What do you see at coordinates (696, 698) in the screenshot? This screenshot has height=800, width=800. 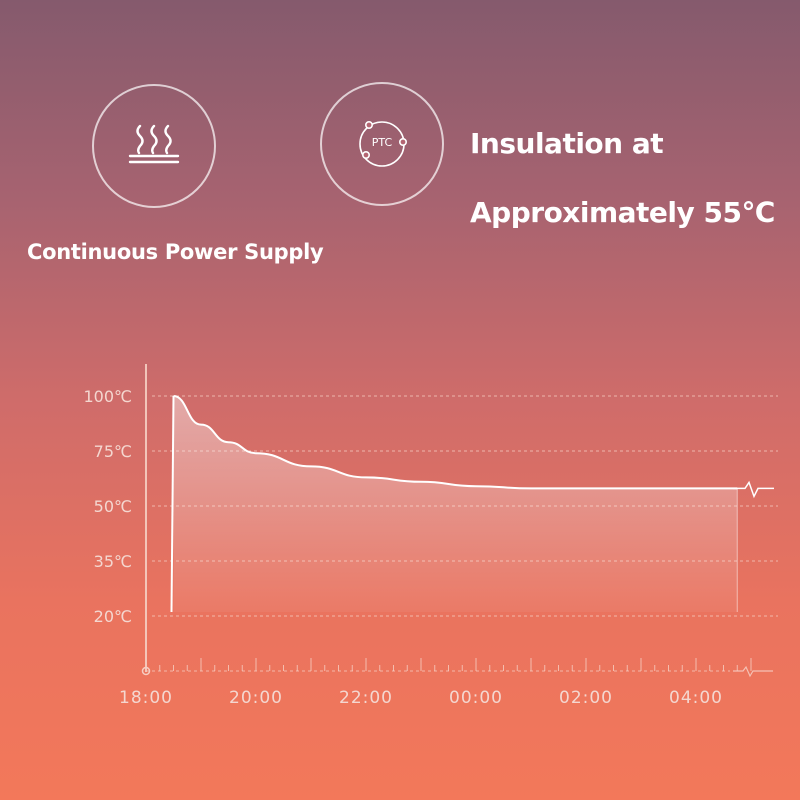 I see `x-tick-label: 04:00` at bounding box center [696, 698].